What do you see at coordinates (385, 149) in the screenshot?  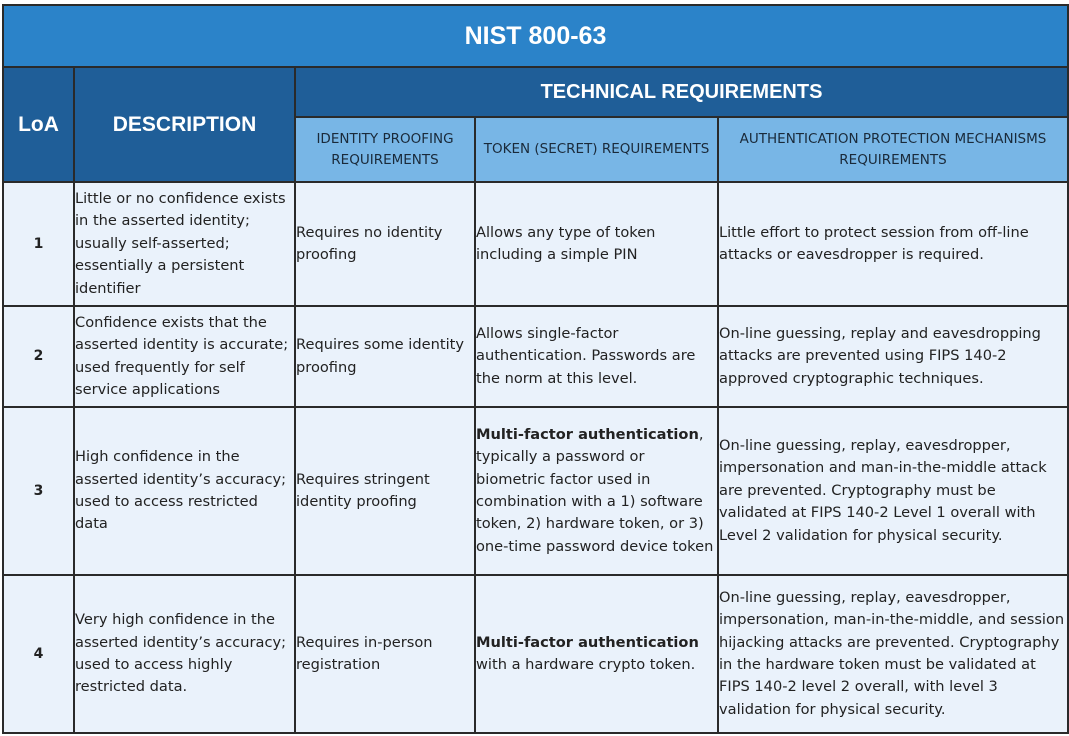 I see `header-identity-proofing: IDENTITY PROOFING REQUIREMENTS` at bounding box center [385, 149].